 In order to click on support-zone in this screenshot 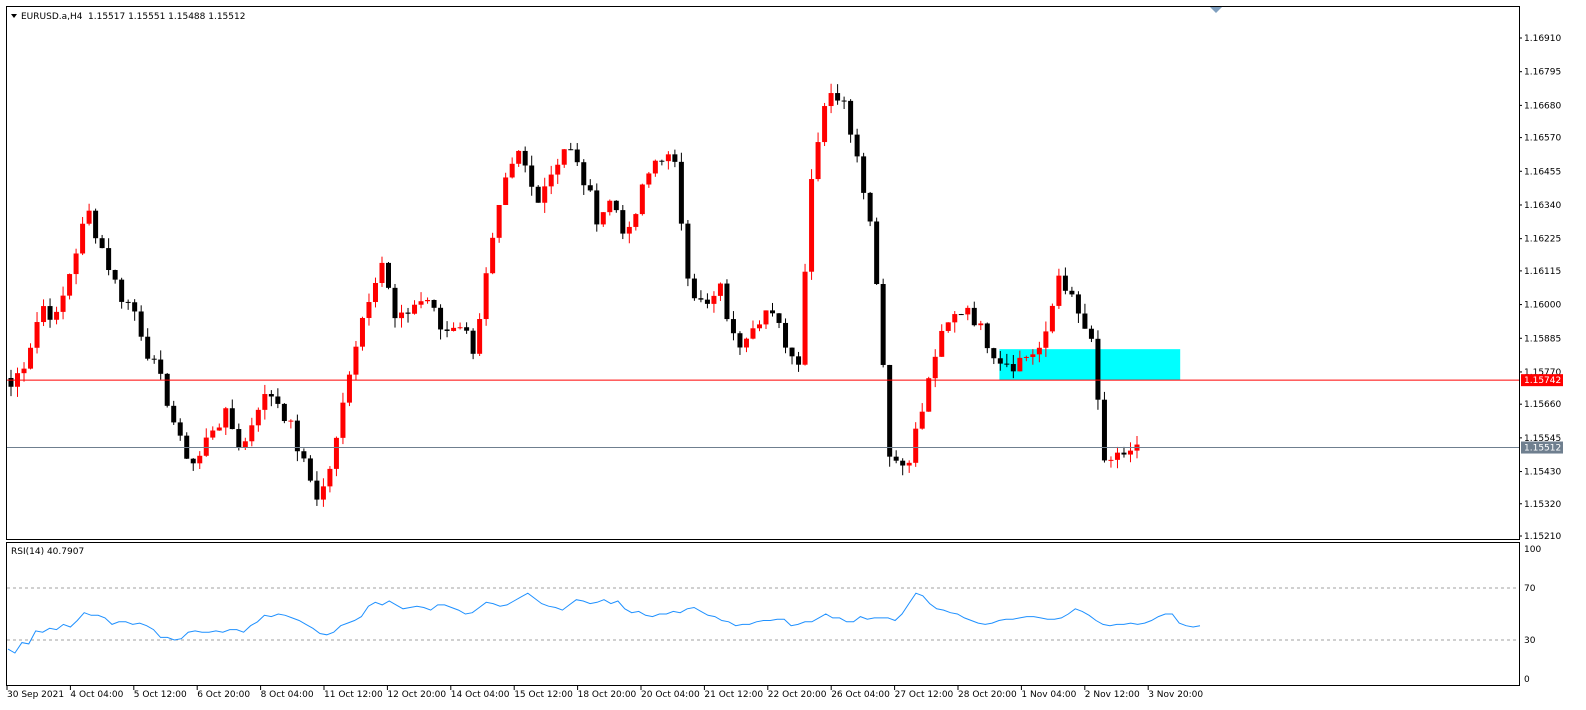, I will do `click(1090, 365)`.